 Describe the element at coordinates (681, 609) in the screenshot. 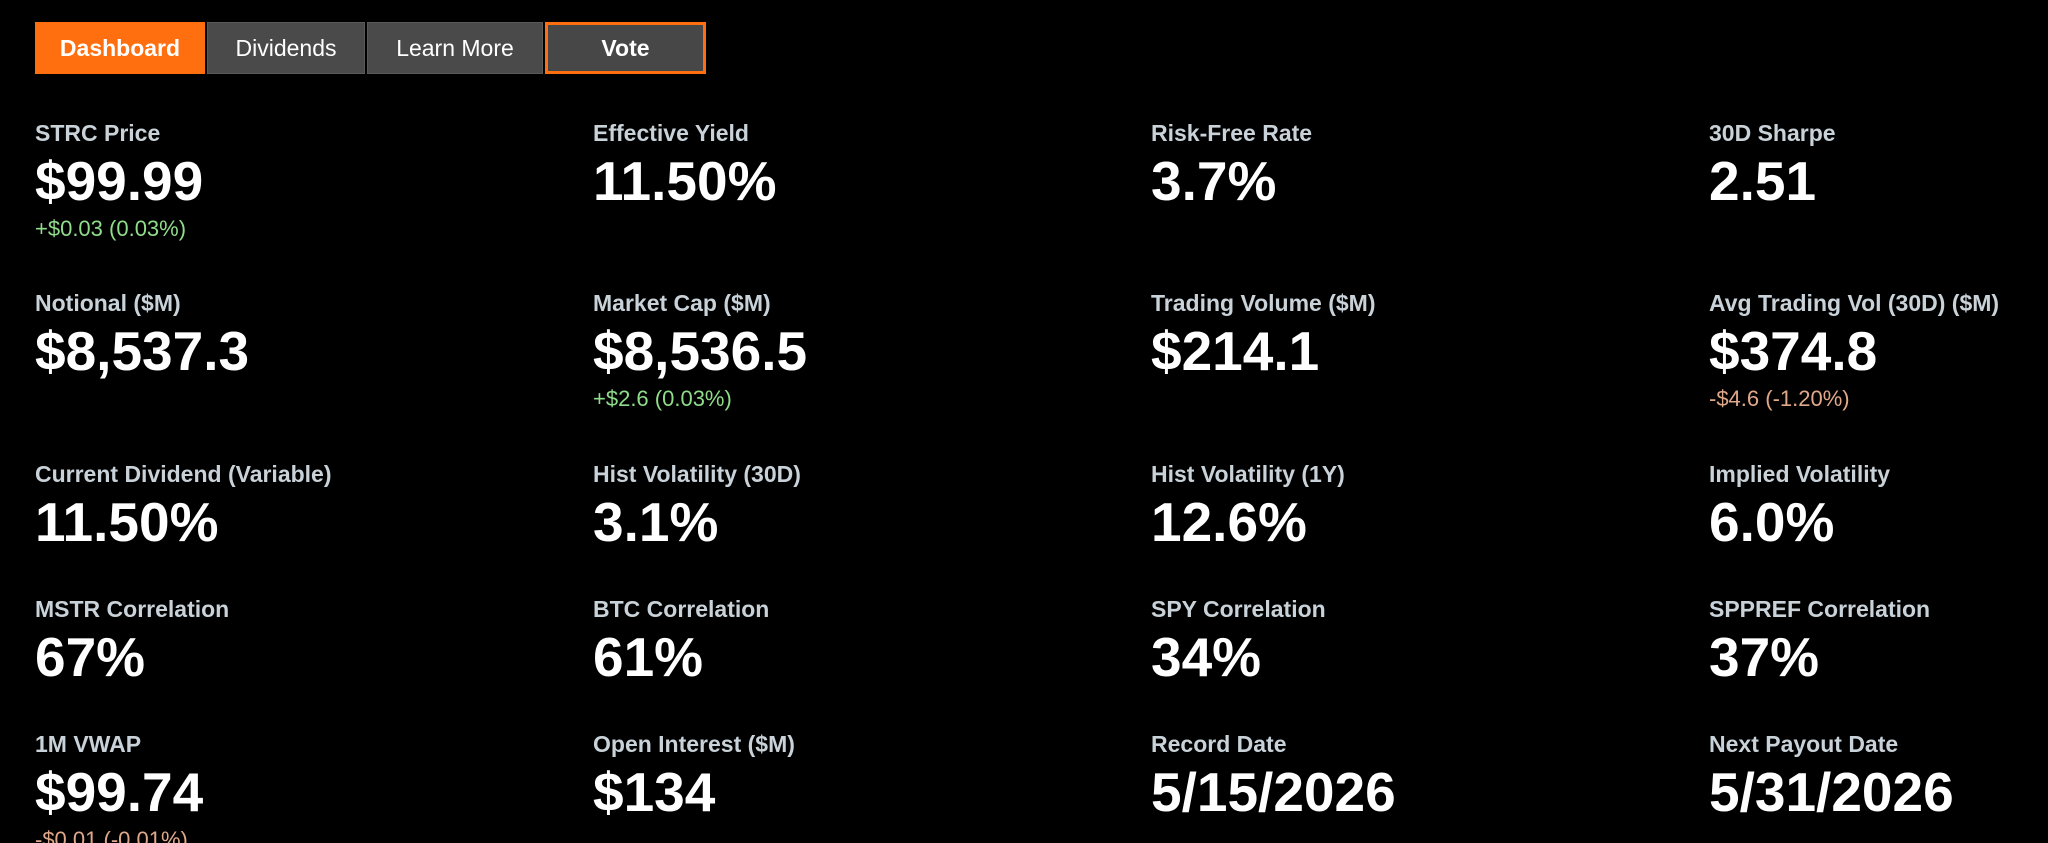

I see `metric-label: BTC Correlation` at that location.